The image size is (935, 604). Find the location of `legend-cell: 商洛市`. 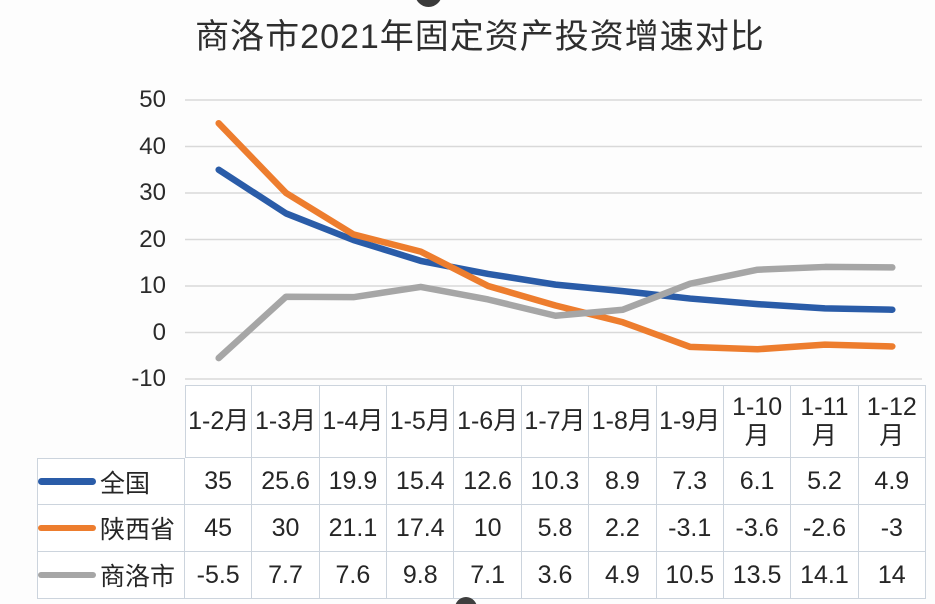

legend-cell: 商洛市 is located at coordinates (111, 575).